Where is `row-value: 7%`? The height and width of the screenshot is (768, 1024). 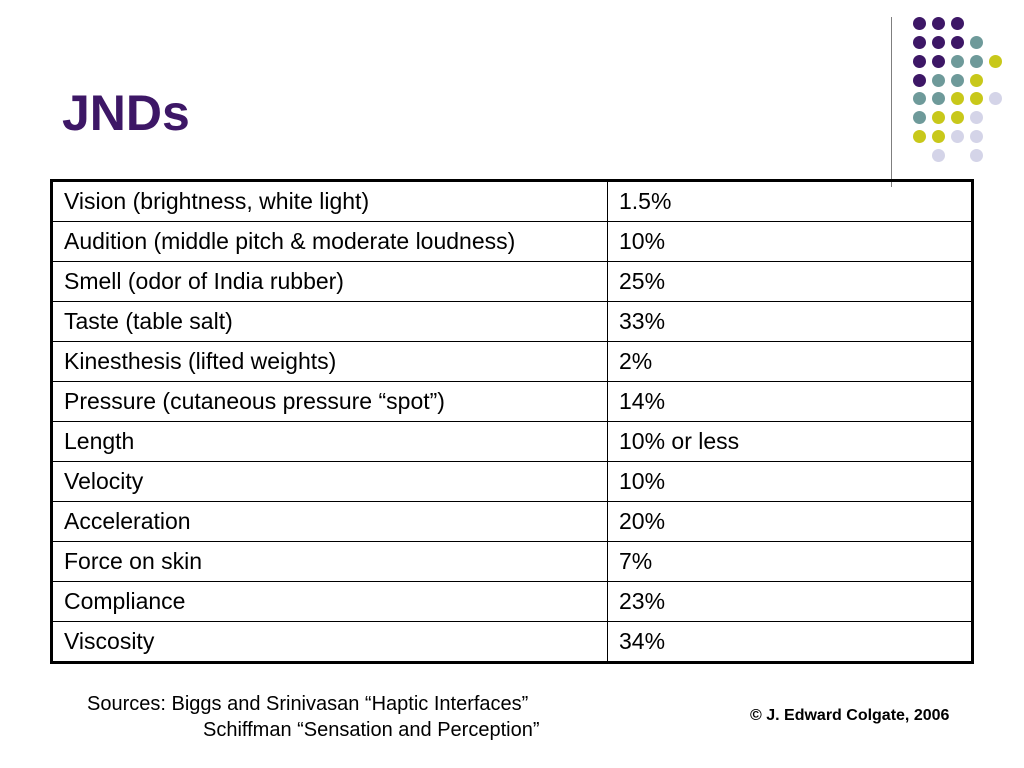 row-value: 7% is located at coordinates (790, 561).